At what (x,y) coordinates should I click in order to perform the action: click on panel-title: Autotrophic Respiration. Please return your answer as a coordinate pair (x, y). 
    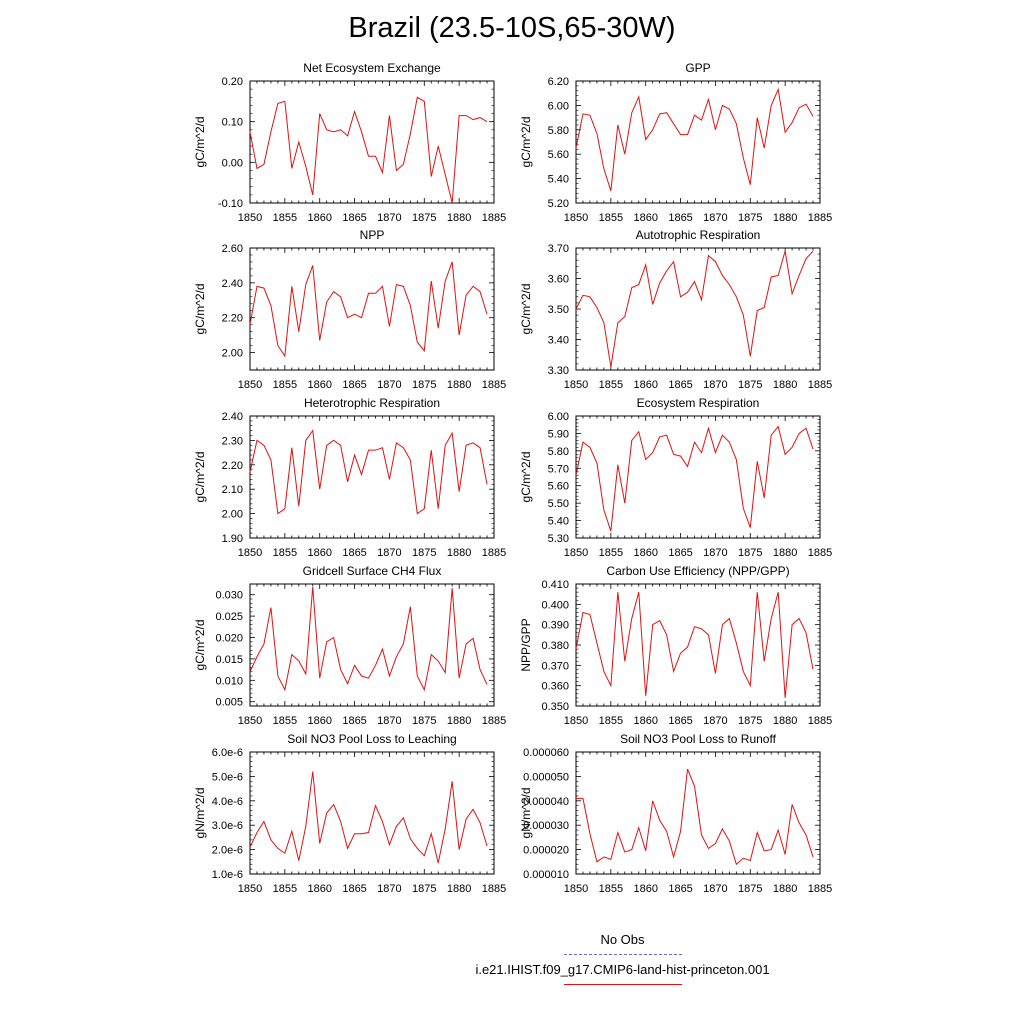
    Looking at the image, I should click on (698, 235).